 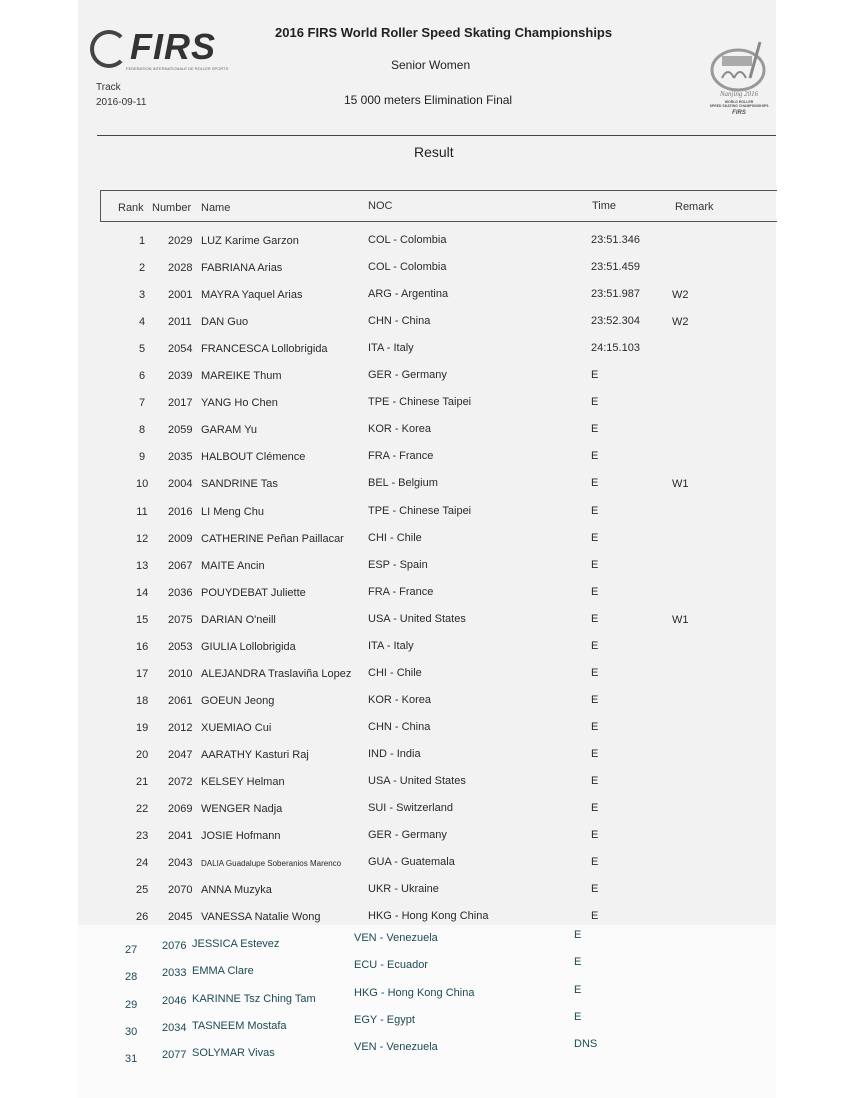 What do you see at coordinates (180, 376) in the screenshot?
I see `cell-number: 2039` at bounding box center [180, 376].